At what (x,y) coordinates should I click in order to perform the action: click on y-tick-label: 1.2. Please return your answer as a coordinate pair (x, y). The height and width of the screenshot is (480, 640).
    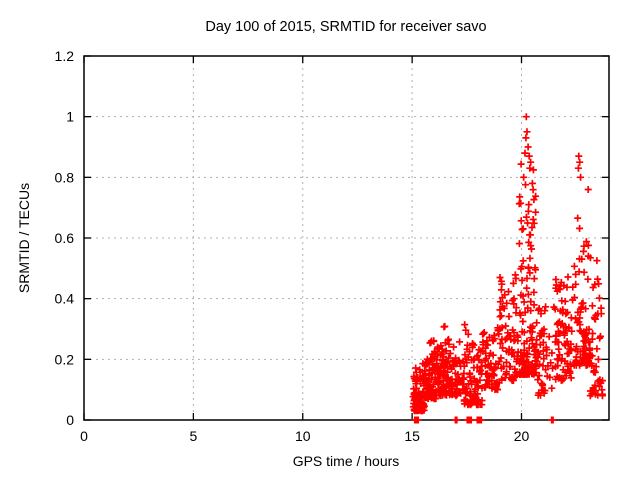
    Looking at the image, I should click on (65, 56).